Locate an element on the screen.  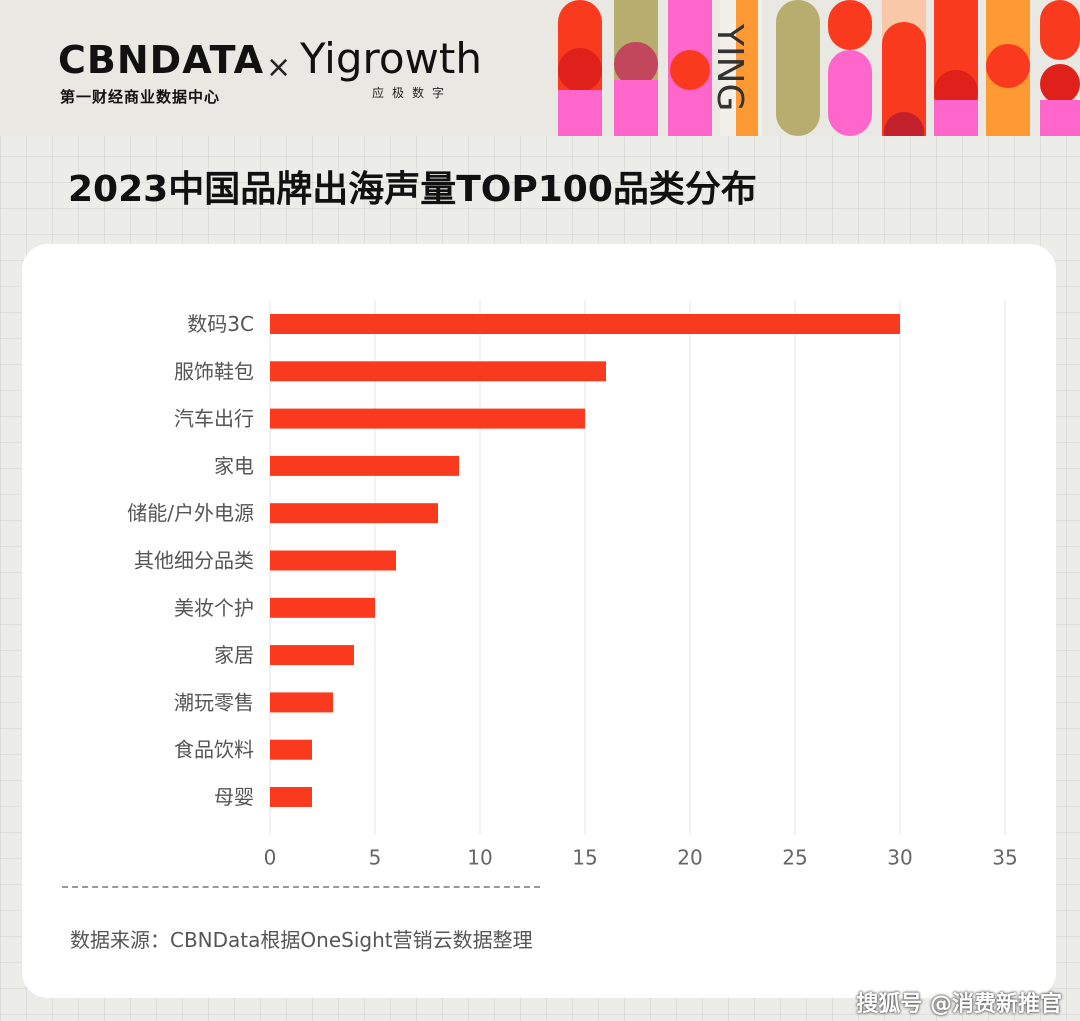
cbndata-logo-subtitle: 第一财经商业数据中心 is located at coordinates (140, 97).